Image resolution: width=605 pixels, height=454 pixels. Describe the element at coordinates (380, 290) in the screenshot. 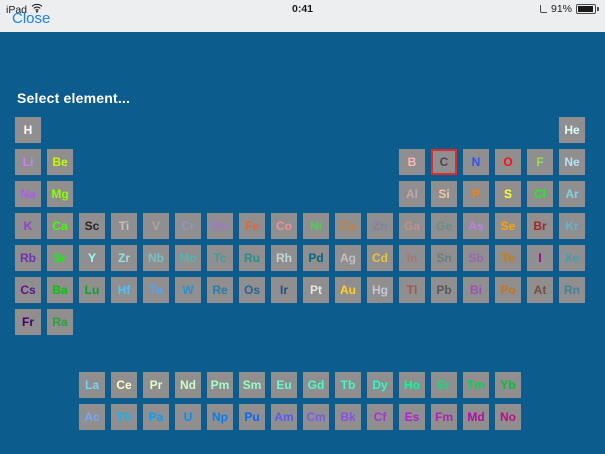

I see `element-hg: Hg` at that location.